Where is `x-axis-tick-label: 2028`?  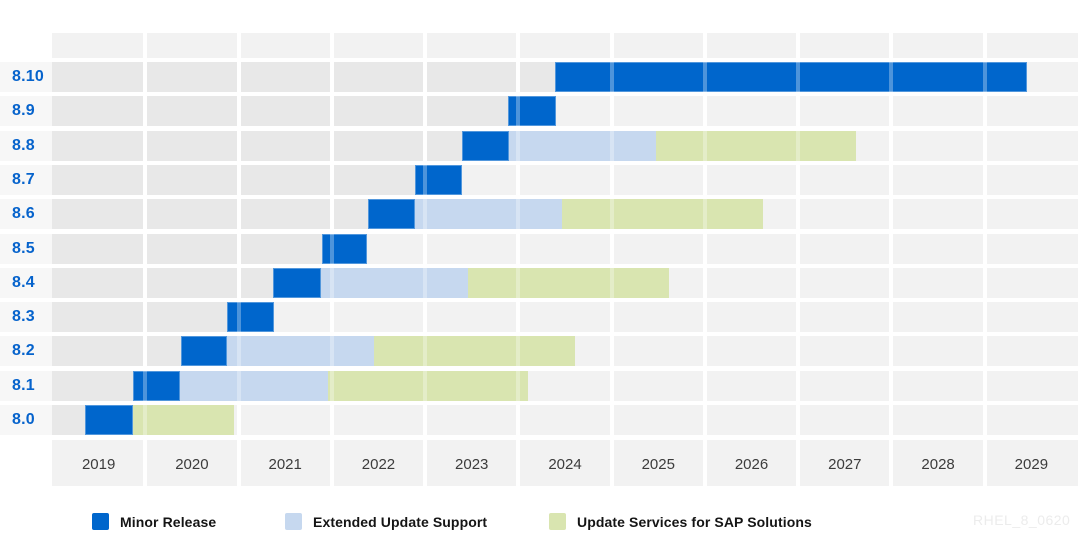
x-axis-tick-label: 2028 is located at coordinates (938, 464).